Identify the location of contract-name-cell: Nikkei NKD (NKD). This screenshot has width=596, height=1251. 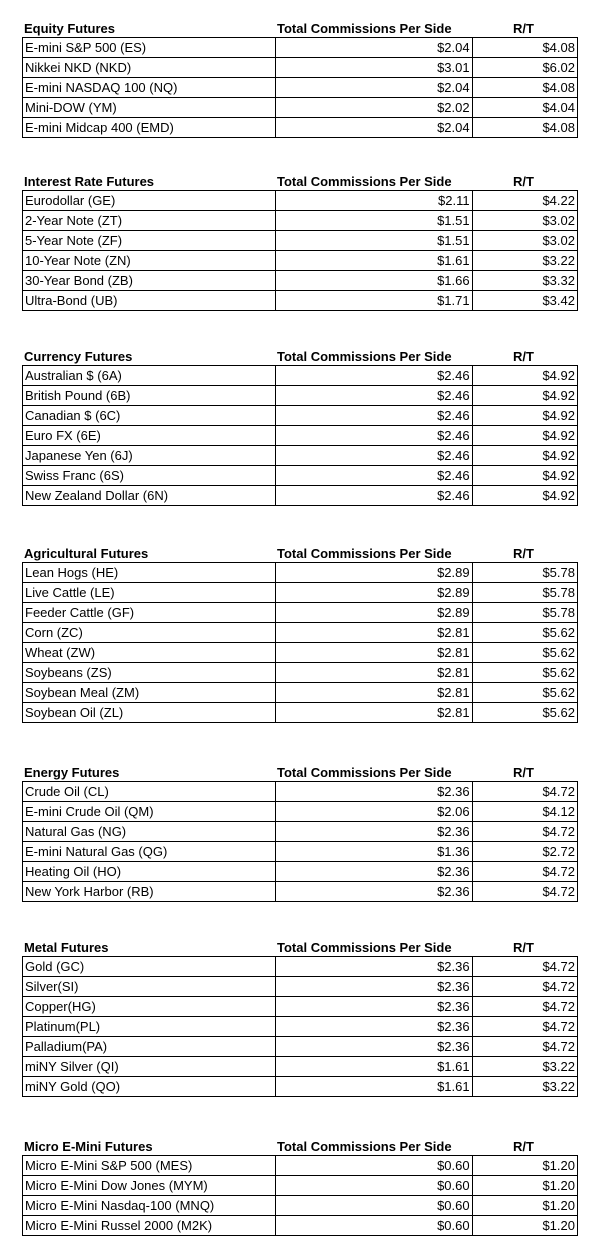
(149, 67).